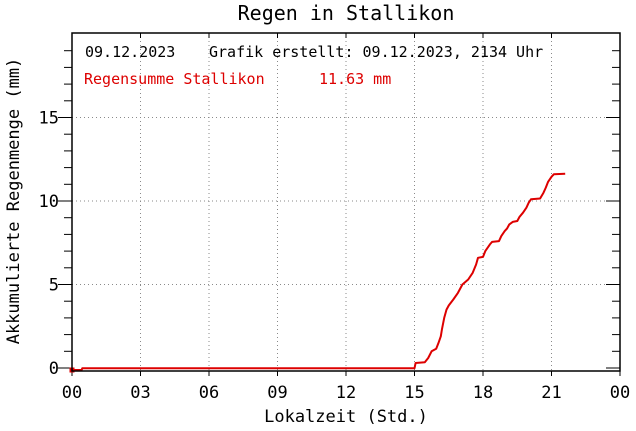 Image resolution: width=636 pixels, height=431 pixels. Describe the element at coordinates (140, 393) in the screenshot. I see `x-tick-label: 03` at that location.